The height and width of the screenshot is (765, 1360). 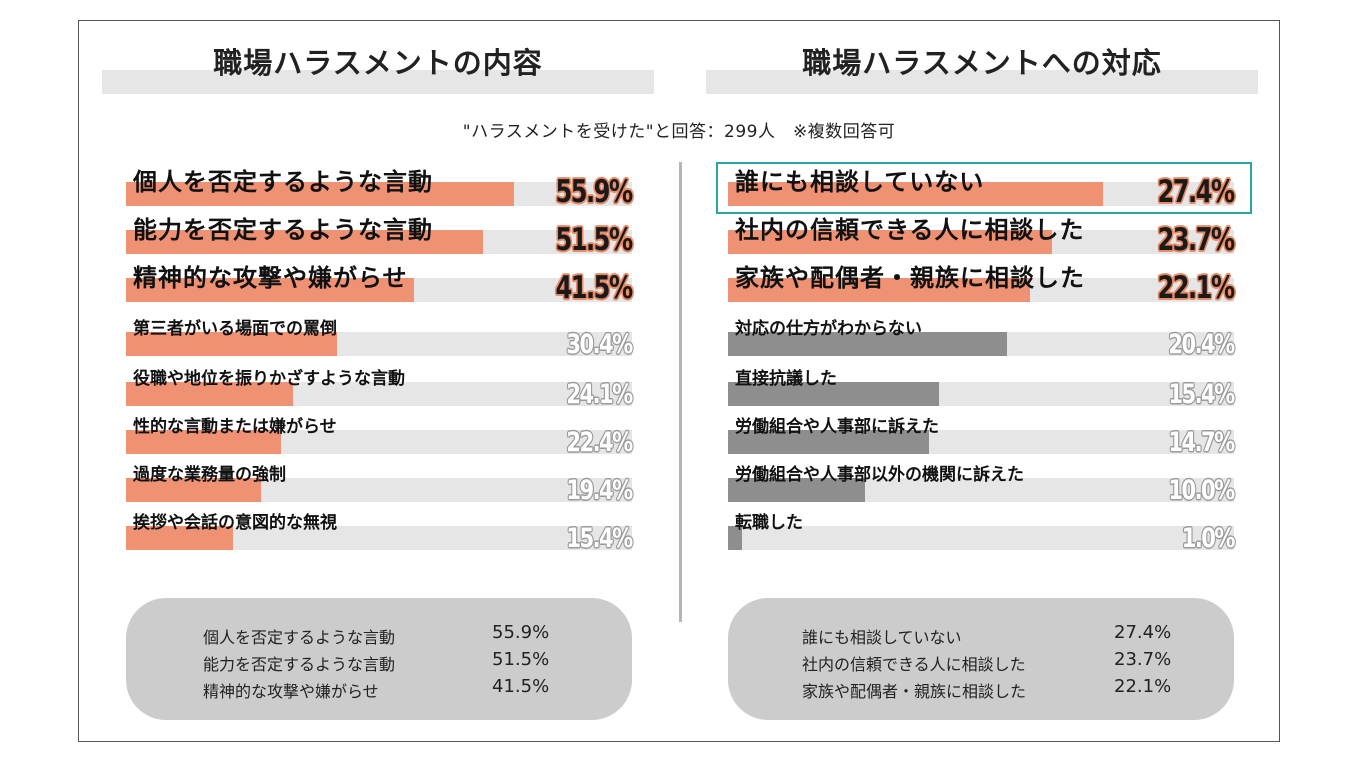 I want to click on right-bar-label: 社内の信頼できる人に相談した, so click(x=910, y=230).